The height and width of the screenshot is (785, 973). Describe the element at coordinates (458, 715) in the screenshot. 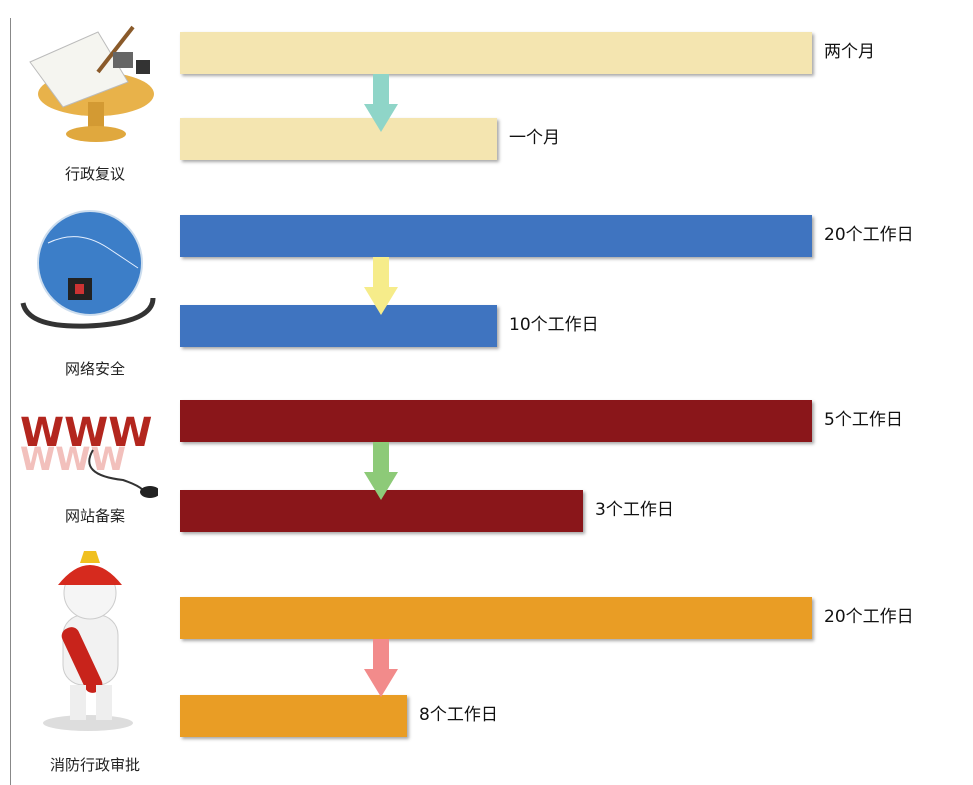

I see `after-label: 8个工作日` at that location.